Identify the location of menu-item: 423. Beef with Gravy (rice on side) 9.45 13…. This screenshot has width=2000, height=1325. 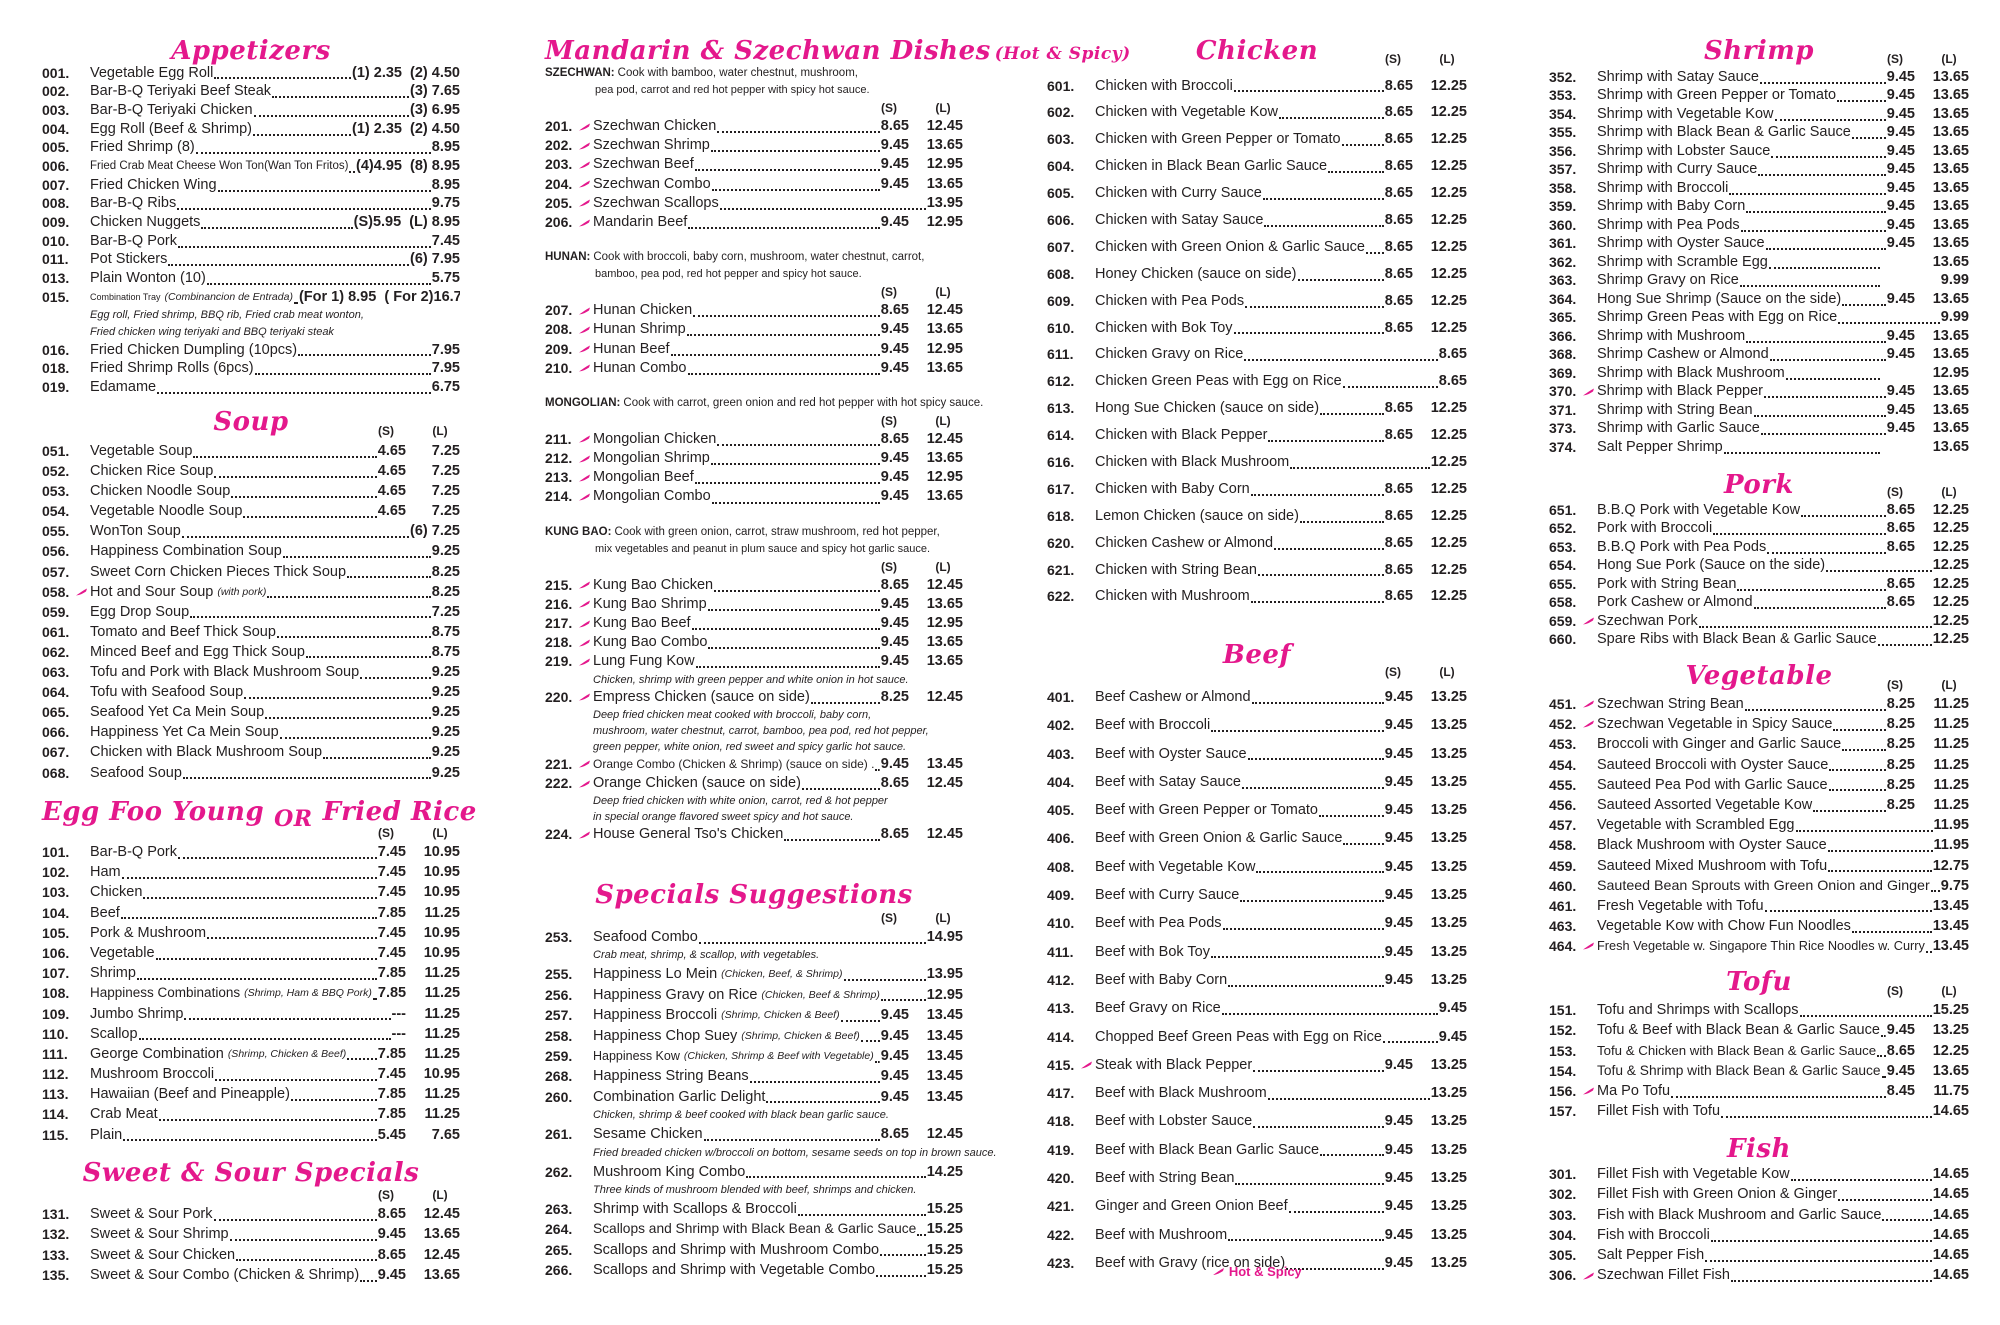
(1257, 1263).